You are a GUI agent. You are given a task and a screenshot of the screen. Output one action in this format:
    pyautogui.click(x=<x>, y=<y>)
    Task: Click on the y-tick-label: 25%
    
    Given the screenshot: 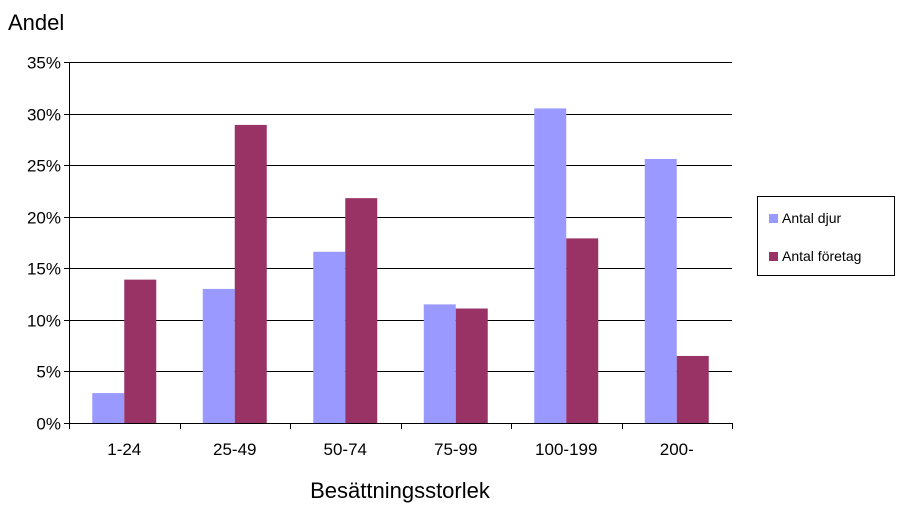 What is the action you would take?
    pyautogui.click(x=44, y=166)
    